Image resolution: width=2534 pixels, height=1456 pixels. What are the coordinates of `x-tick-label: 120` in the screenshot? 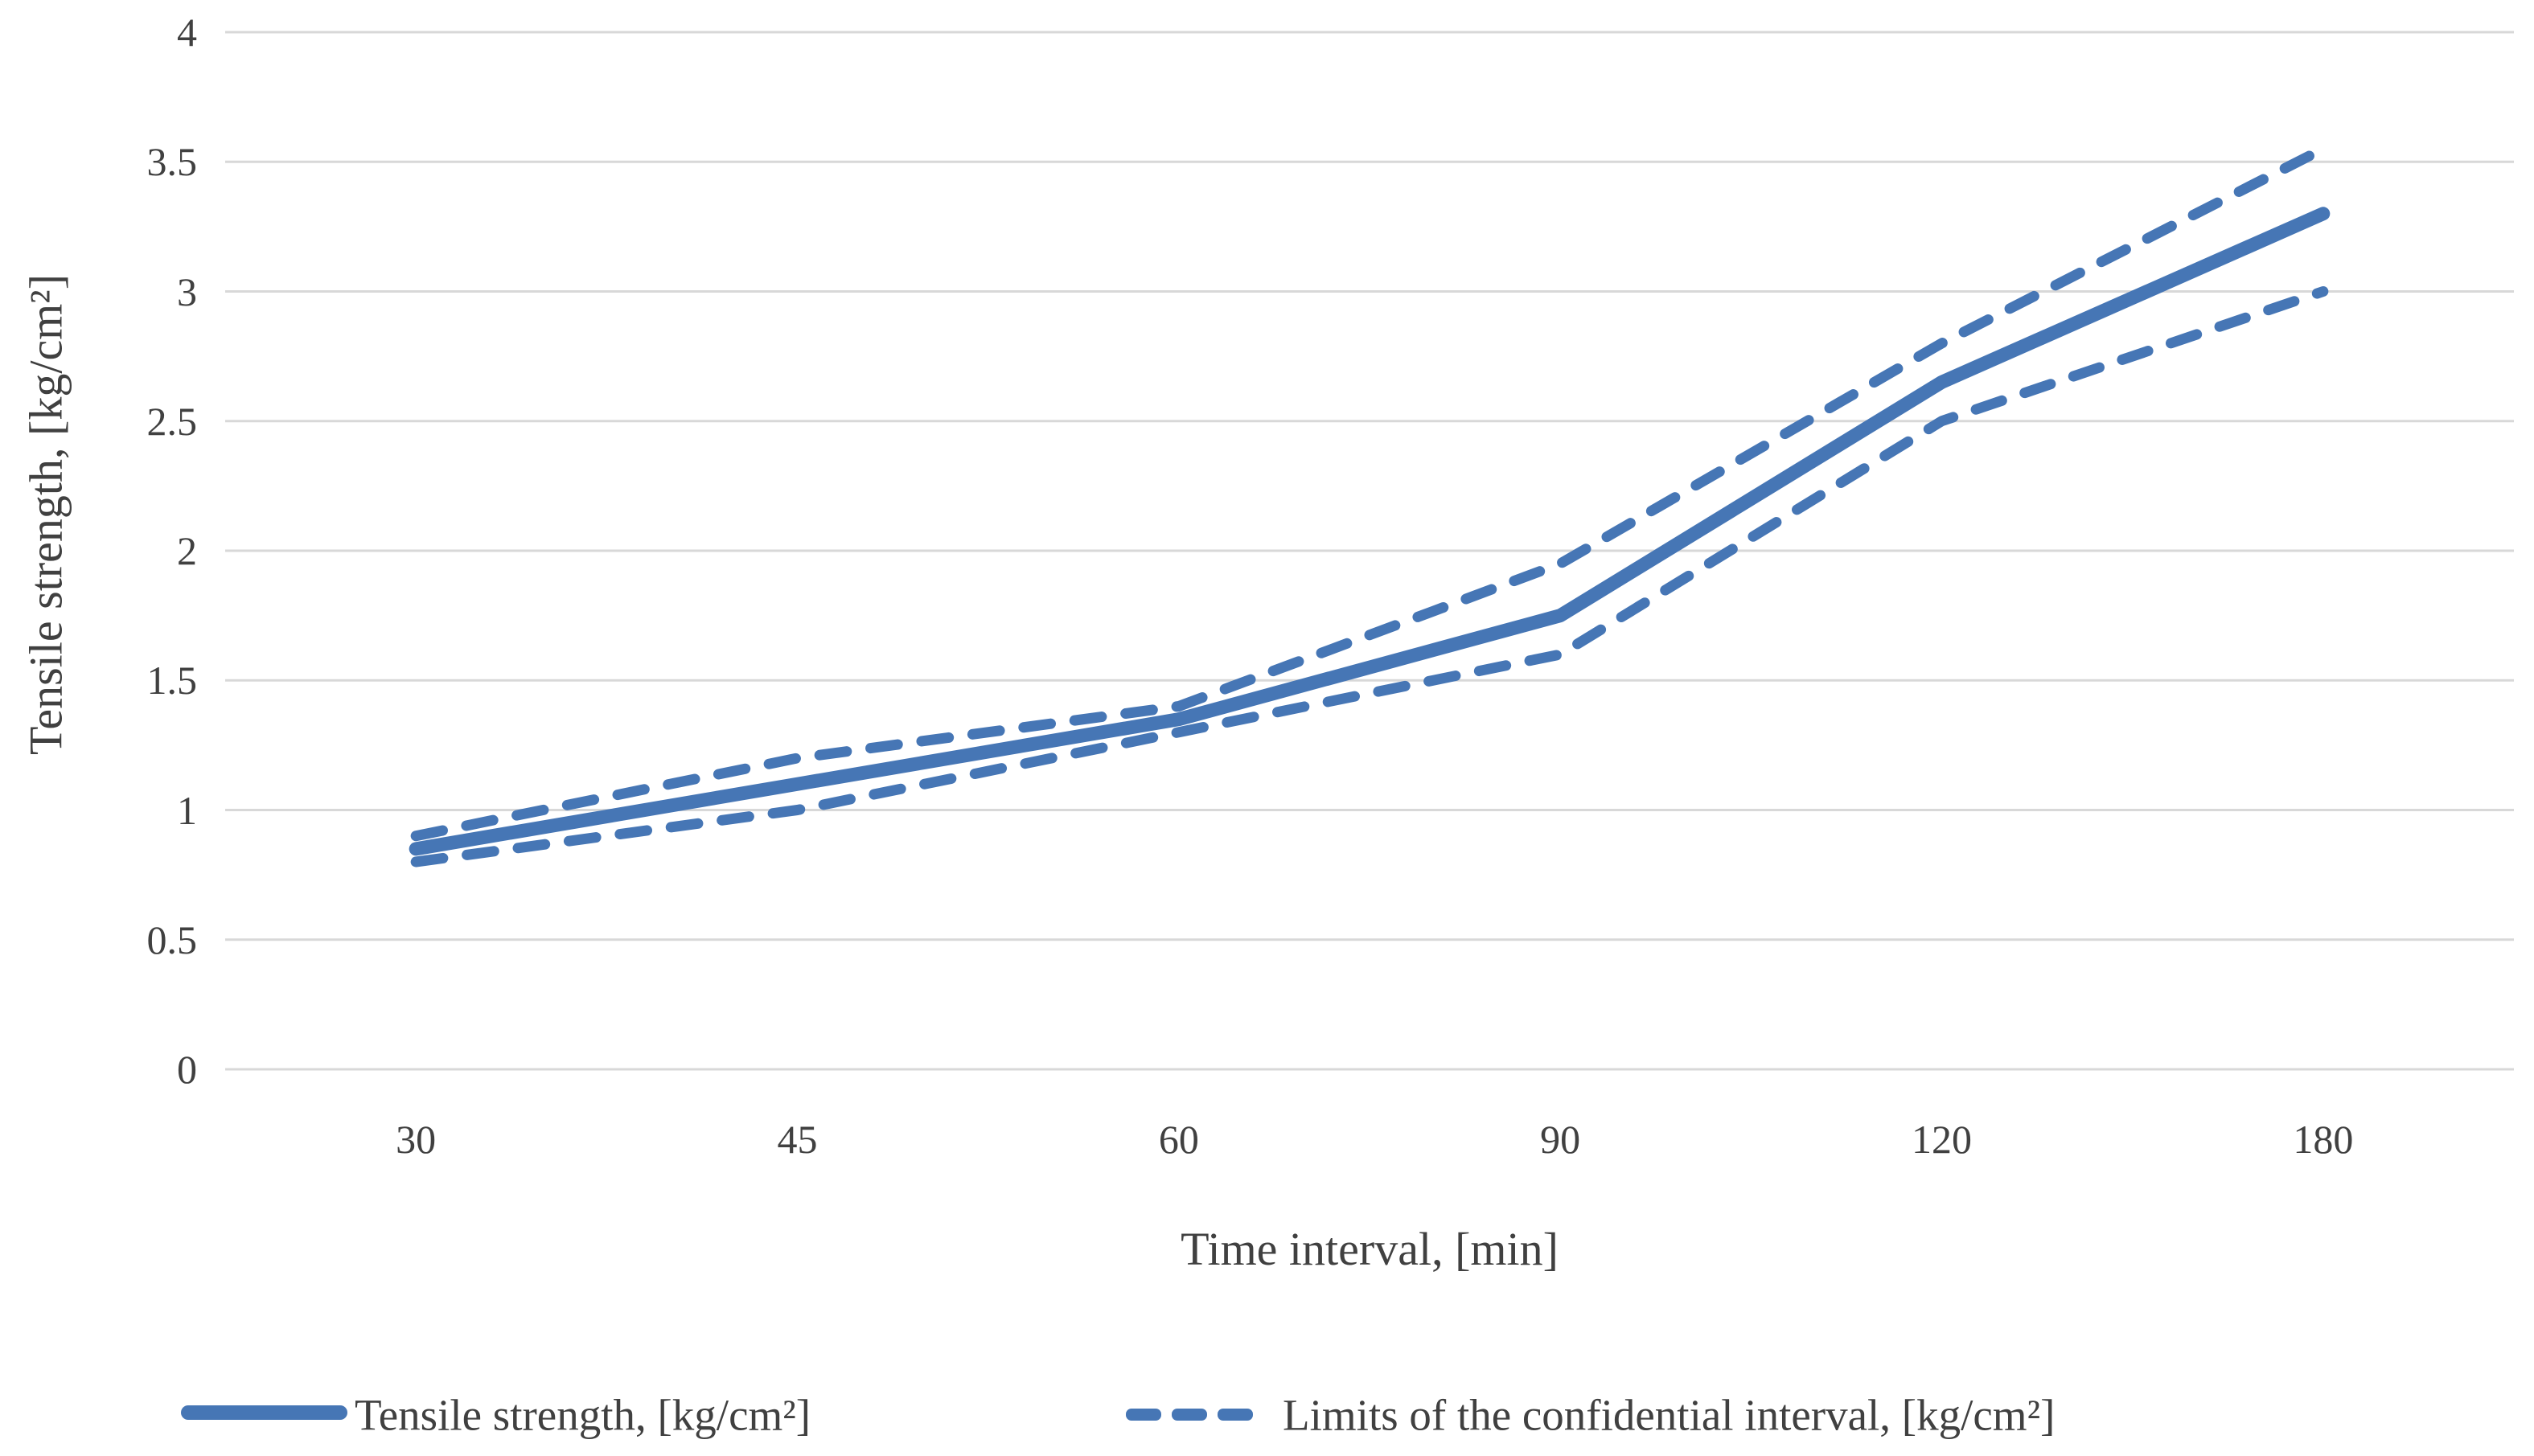 It's located at (1942, 1139).